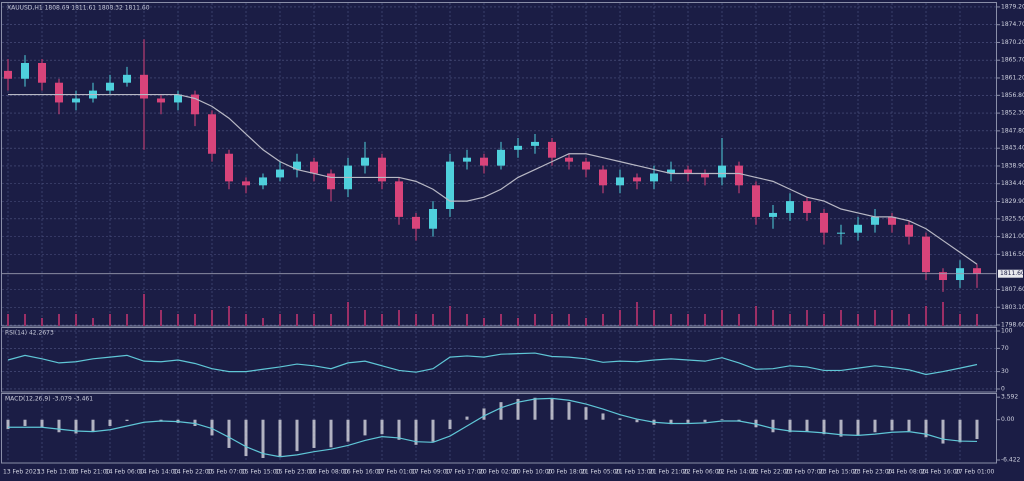 The width and height of the screenshot is (1024, 481). Describe the element at coordinates (1012, 148) in the screenshot. I see `y-tick-label: 1843.40` at that location.